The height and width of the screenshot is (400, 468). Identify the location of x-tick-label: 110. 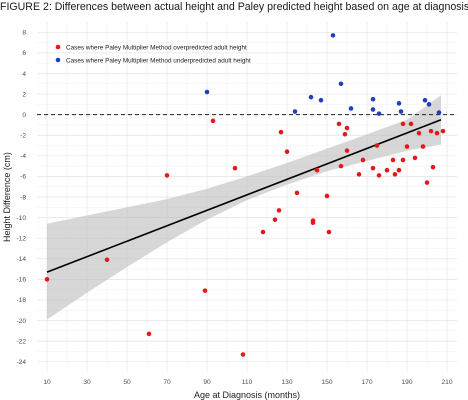
(247, 382).